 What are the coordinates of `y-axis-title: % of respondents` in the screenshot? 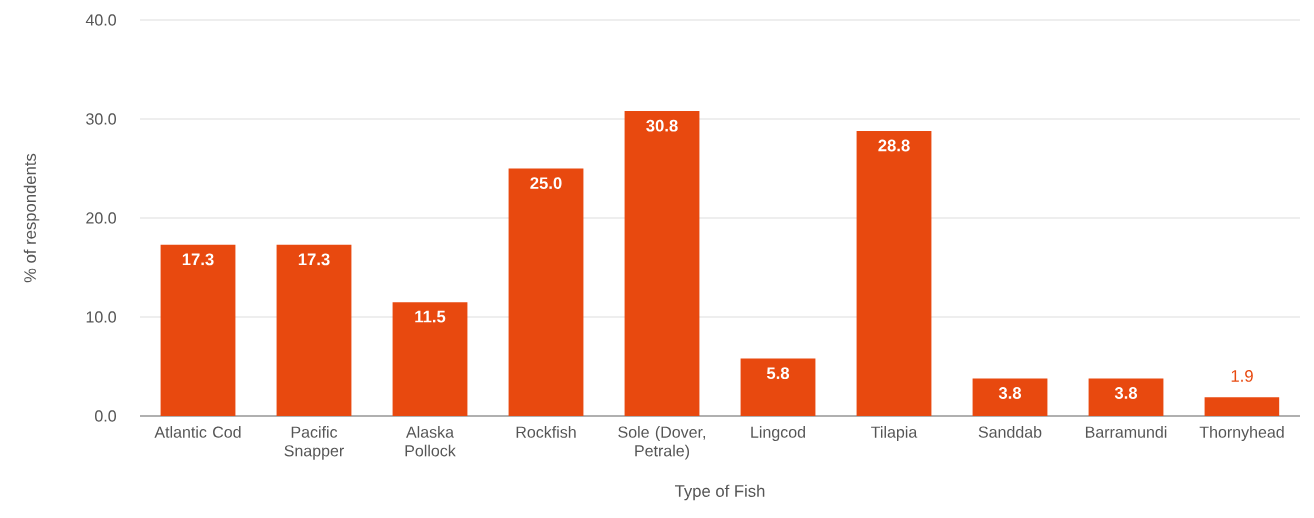 It's located at (31, 218).